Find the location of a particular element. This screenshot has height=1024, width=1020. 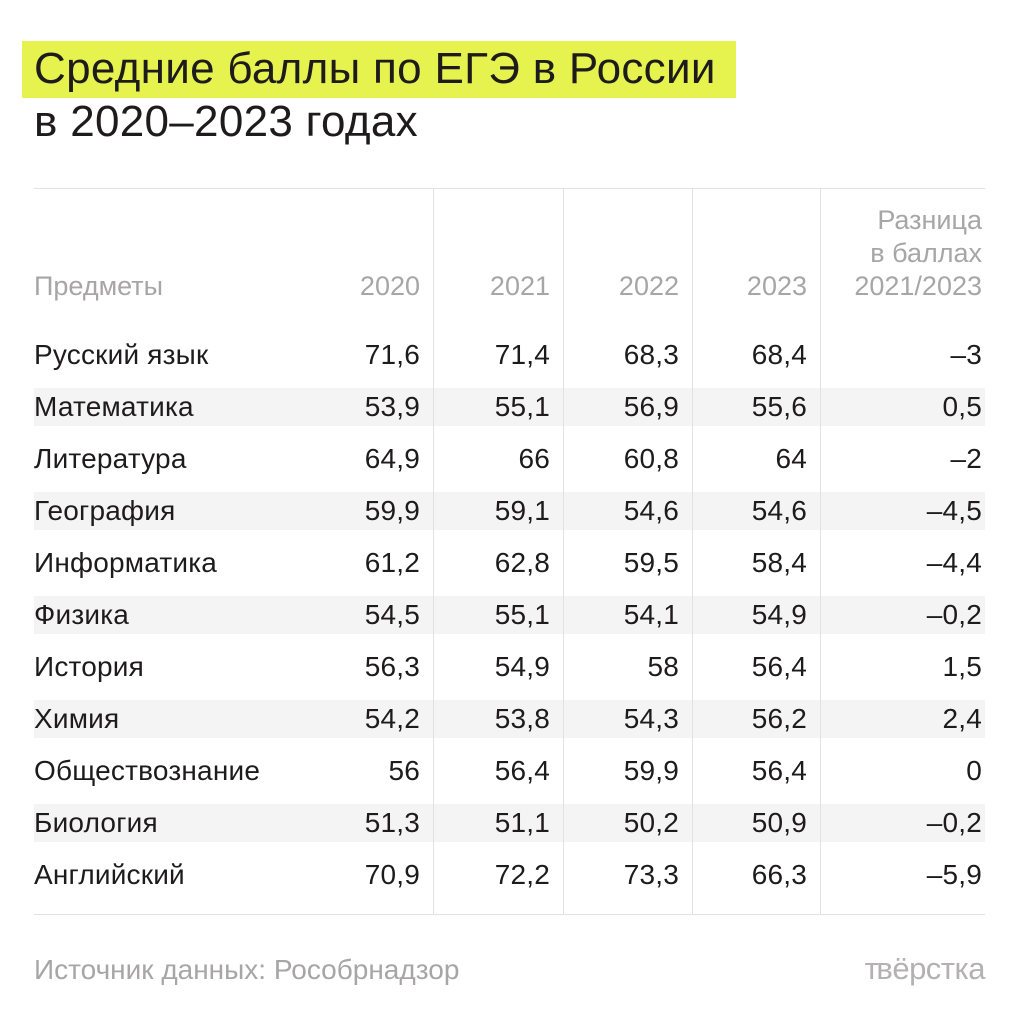

score-cell-2023: 58,4 is located at coordinates (756, 563).